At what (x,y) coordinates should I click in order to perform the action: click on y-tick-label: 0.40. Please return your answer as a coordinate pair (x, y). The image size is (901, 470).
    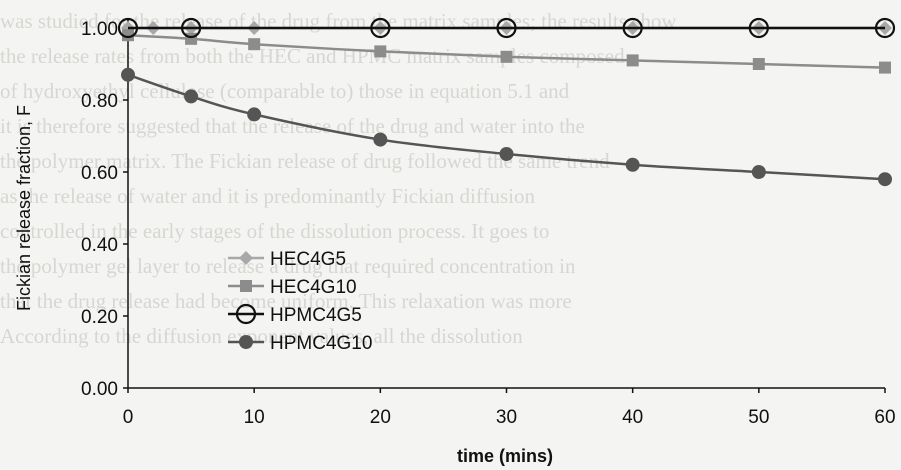
    Looking at the image, I should click on (99, 245).